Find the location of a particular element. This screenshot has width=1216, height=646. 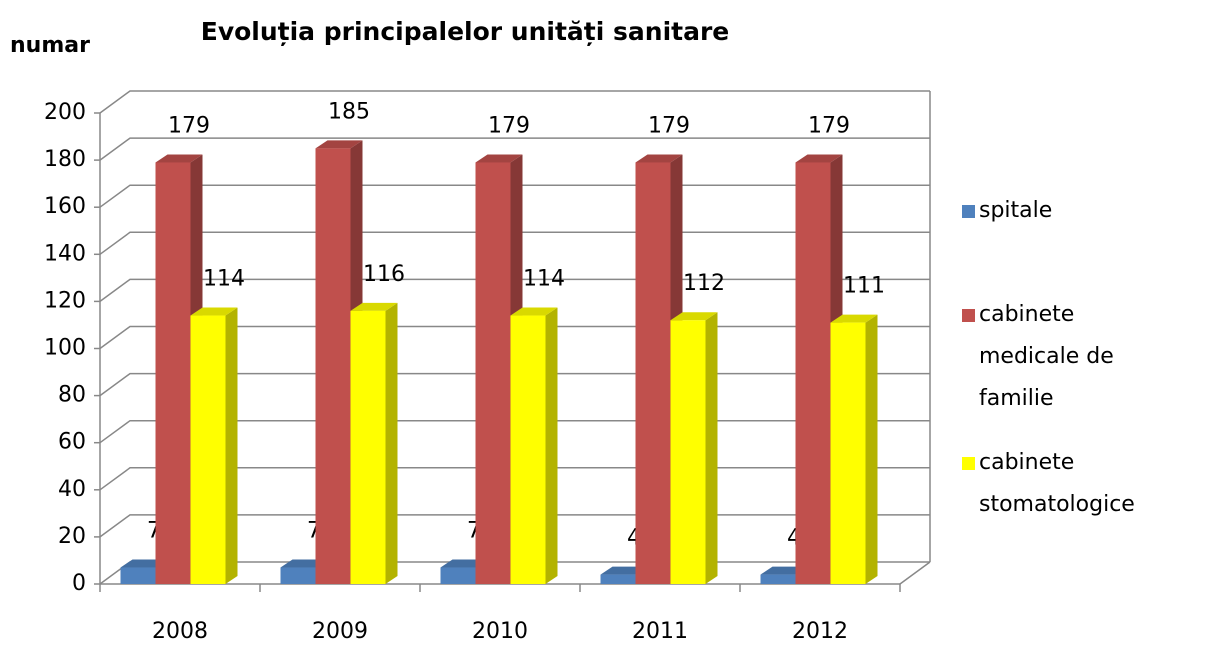

wall-edge is located at coordinates (915, 573).